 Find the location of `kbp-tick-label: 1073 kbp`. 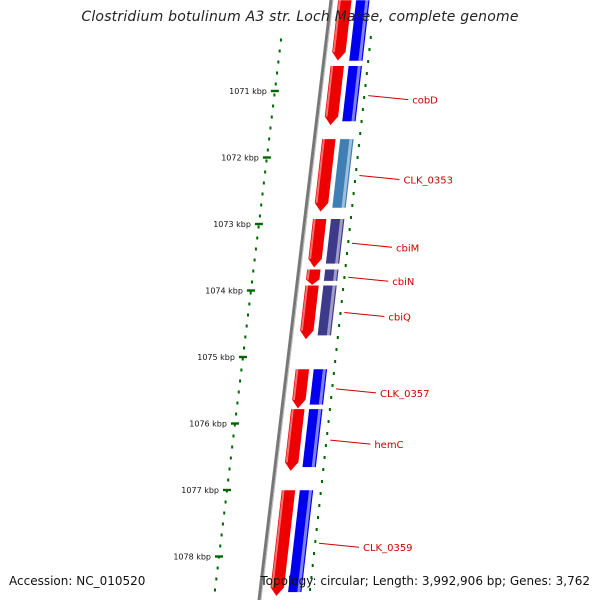

kbp-tick-label: 1073 kbp is located at coordinates (232, 224).